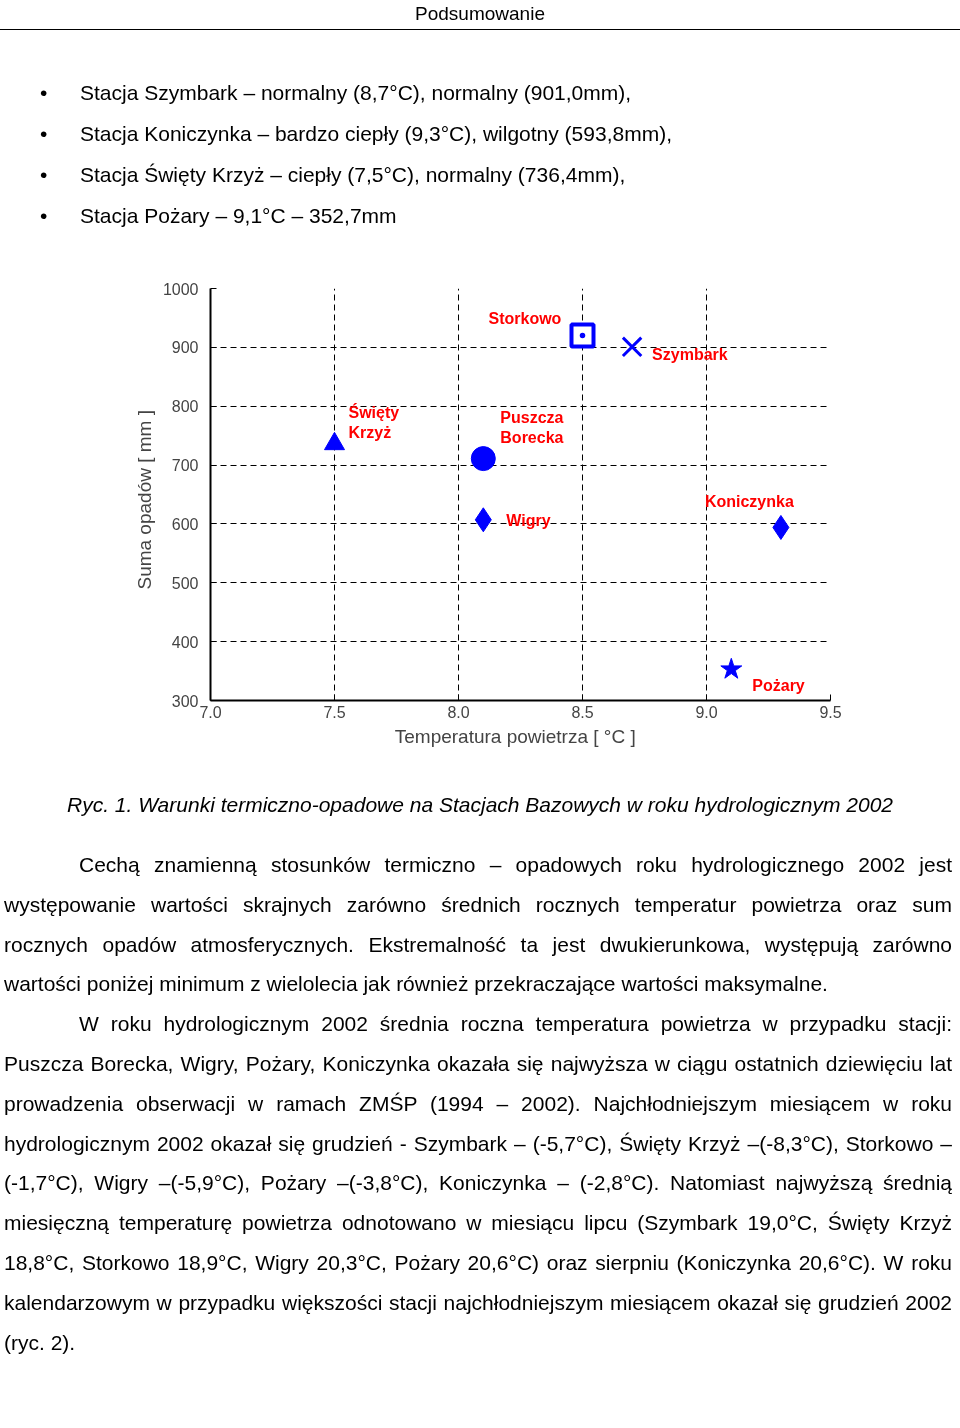 The width and height of the screenshot is (960, 1428). What do you see at coordinates (185, 407) in the screenshot?
I see `y-tick-label: 800` at bounding box center [185, 407].